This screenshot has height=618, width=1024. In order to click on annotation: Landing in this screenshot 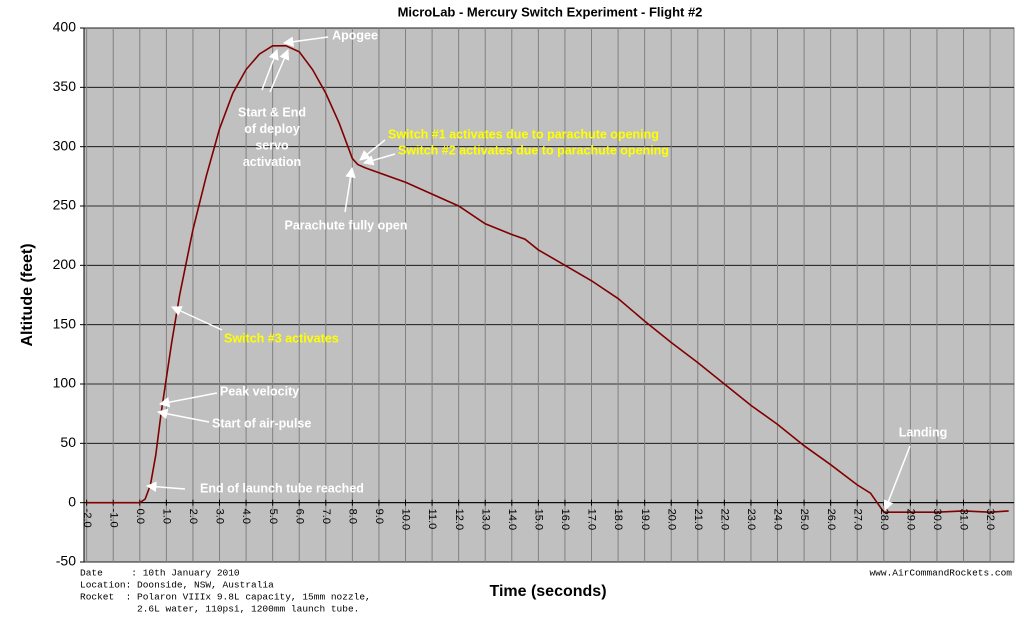, I will do `click(923, 432)`.